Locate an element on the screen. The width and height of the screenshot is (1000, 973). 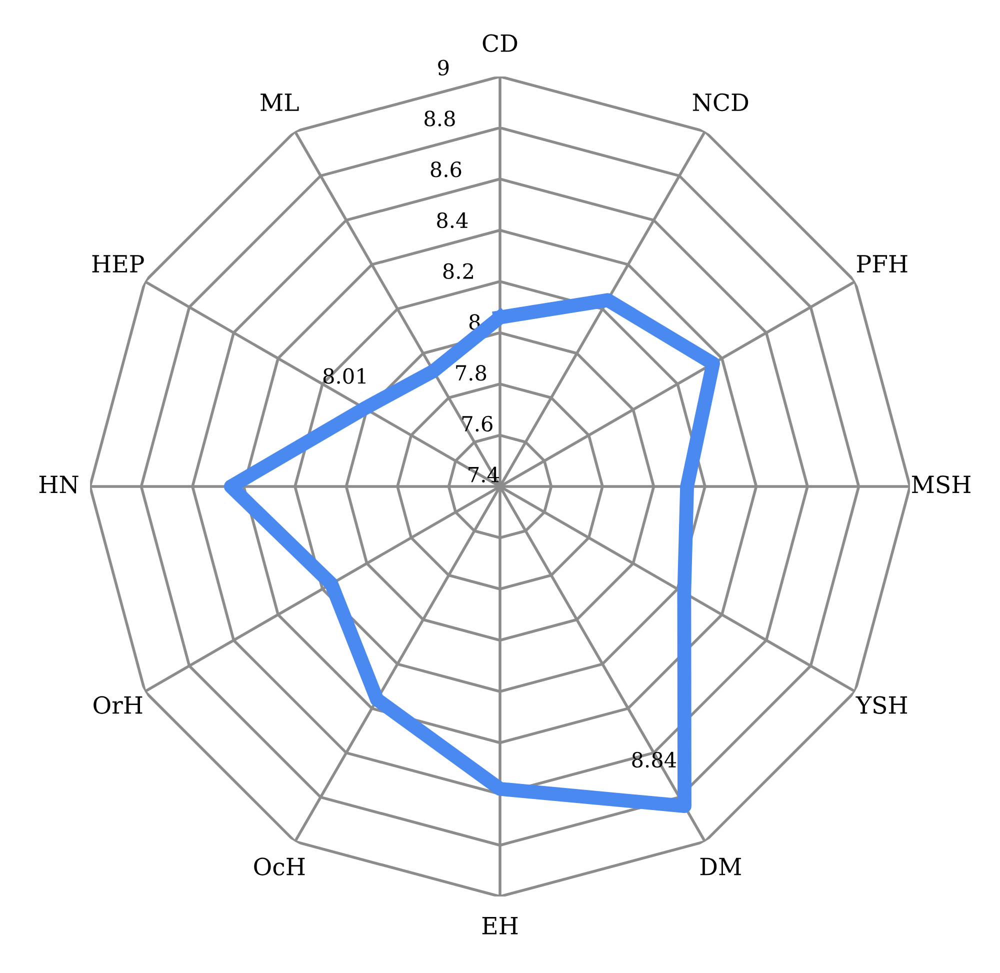
y-tick-label: 8.4 is located at coordinates (452, 220).